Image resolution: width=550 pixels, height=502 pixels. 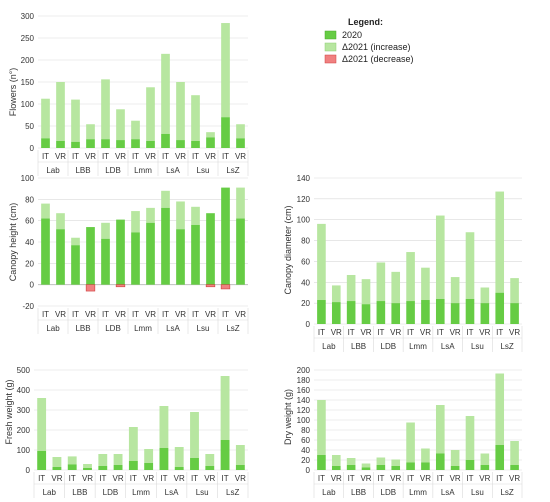 What do you see at coordinates (308, 470) in the screenshot?
I see `chart-dry-weight-ytick-0: 0` at bounding box center [308, 470].